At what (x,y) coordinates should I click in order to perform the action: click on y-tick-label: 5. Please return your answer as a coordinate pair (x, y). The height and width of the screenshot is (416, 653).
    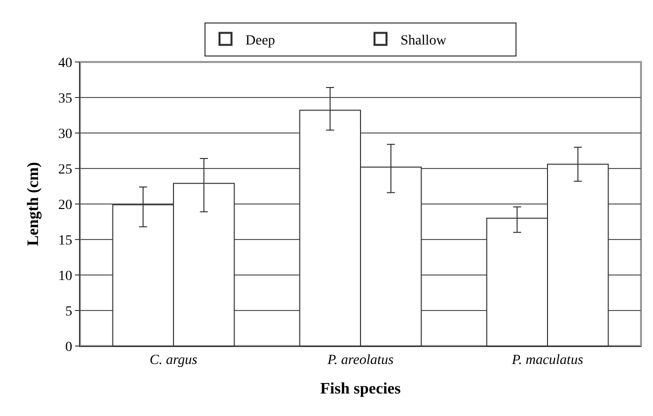
    Looking at the image, I should click on (68, 312).